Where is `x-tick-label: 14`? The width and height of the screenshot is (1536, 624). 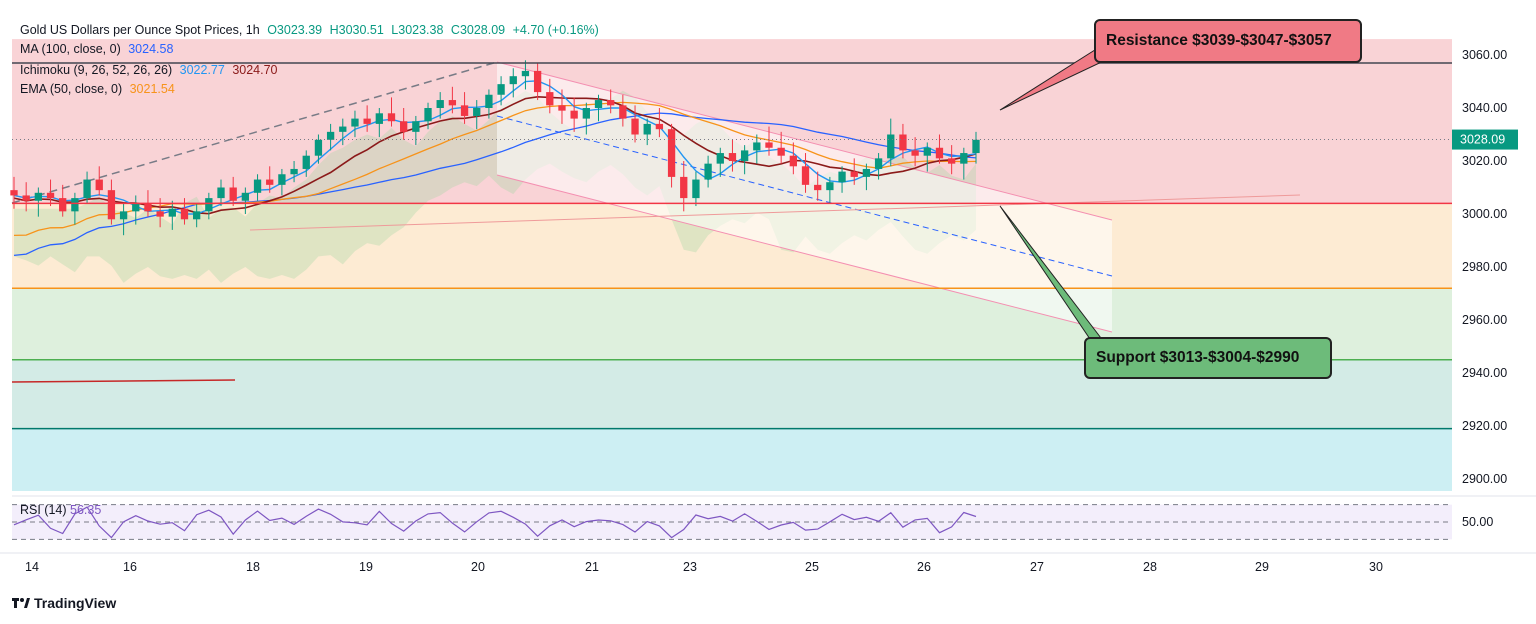
x-tick-label: 14 is located at coordinates (32, 567).